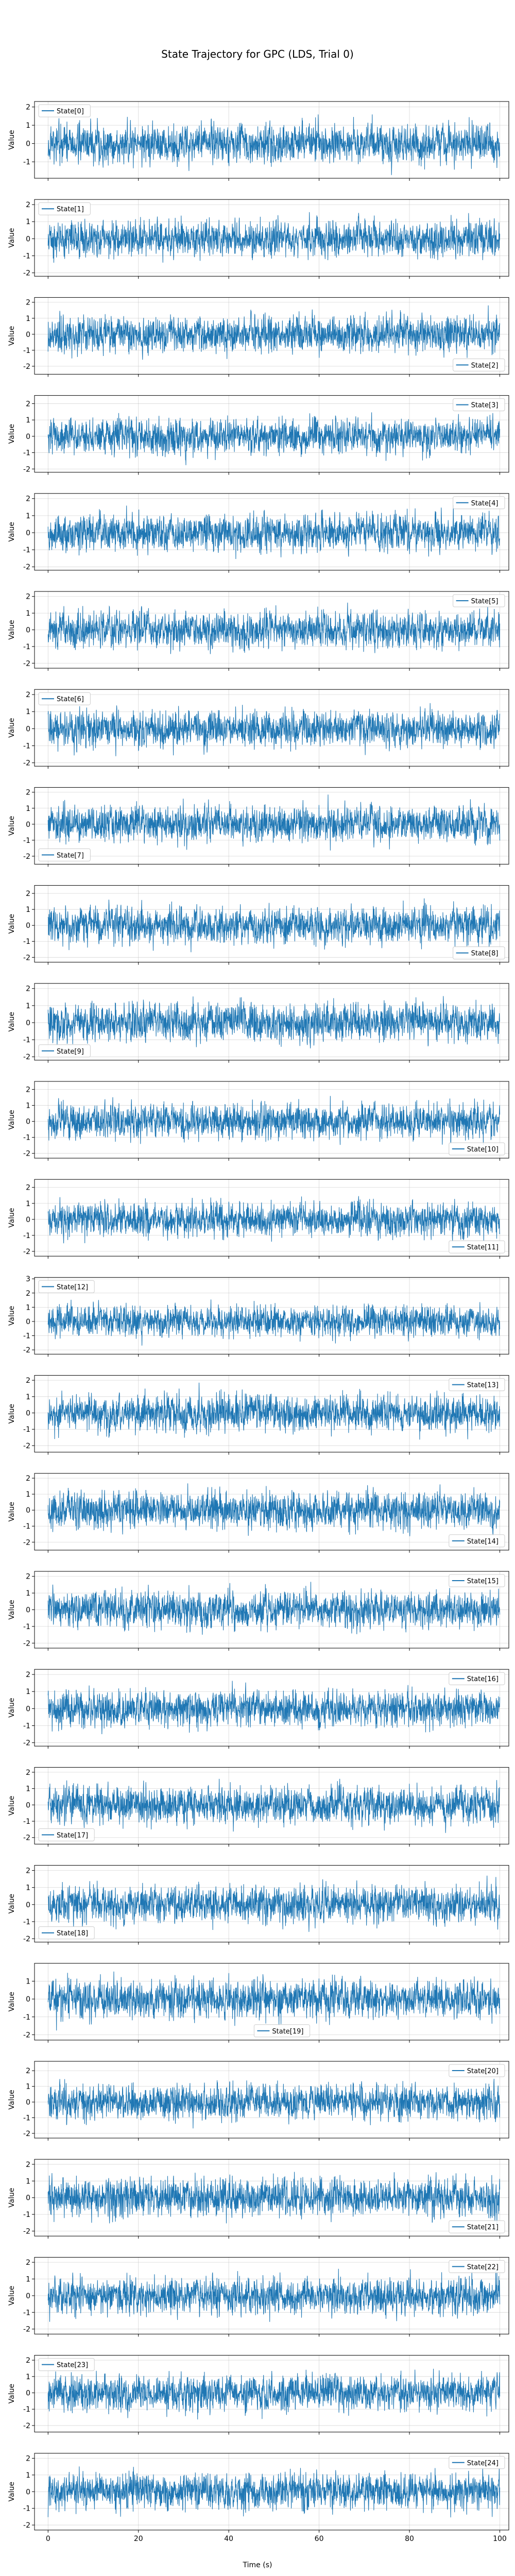 The height and width of the screenshot is (2576, 515). Describe the element at coordinates (274, 729) in the screenshot. I see `series-line-State[6]` at that location.